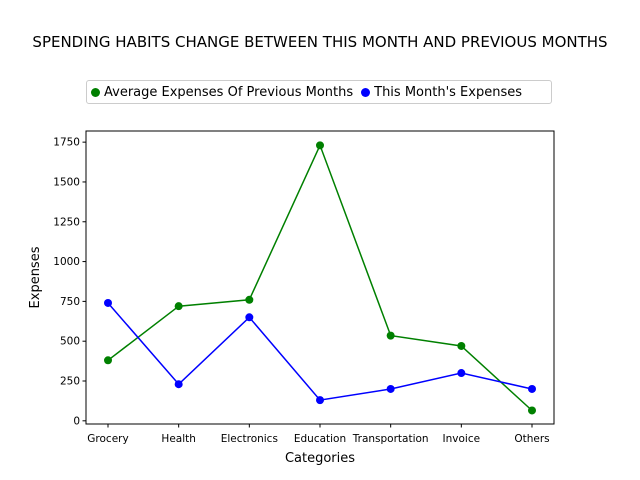 Image resolution: width=640 pixels, height=480 pixels. I want to click on legend-item-this-month: This Month's Expenses, so click(441, 92).